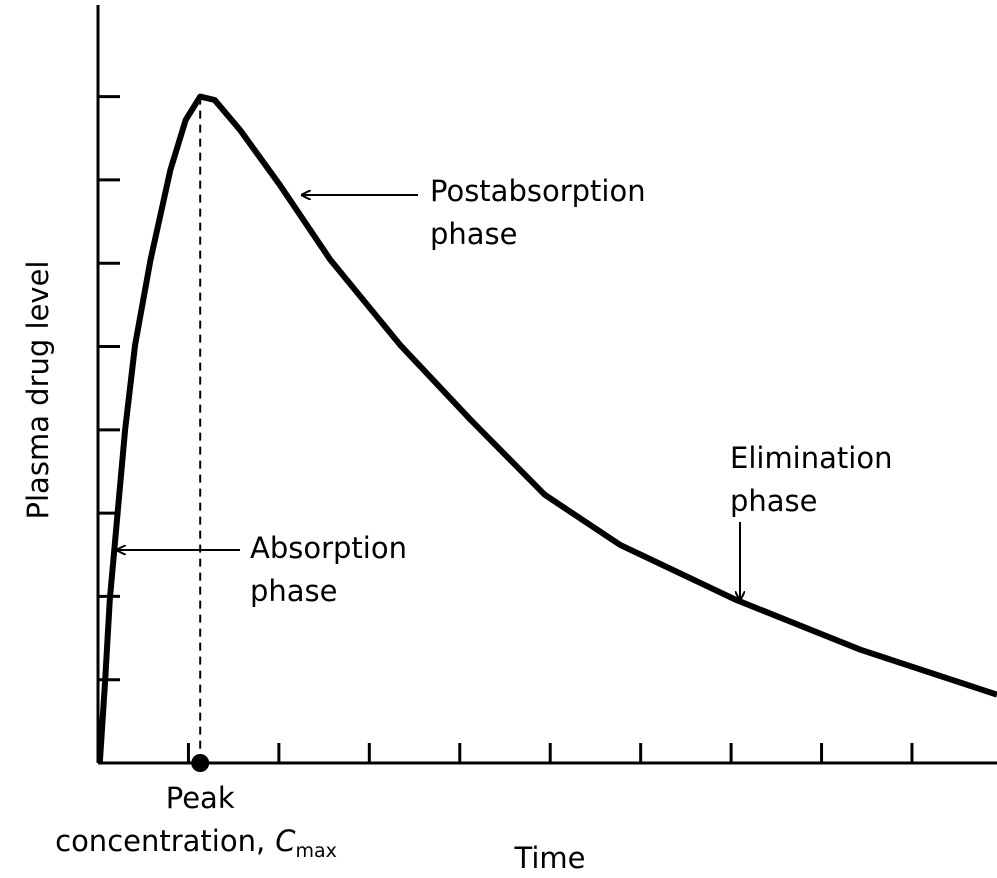  What do you see at coordinates (538, 191) in the screenshot?
I see `annotation: Postabsorption` at bounding box center [538, 191].